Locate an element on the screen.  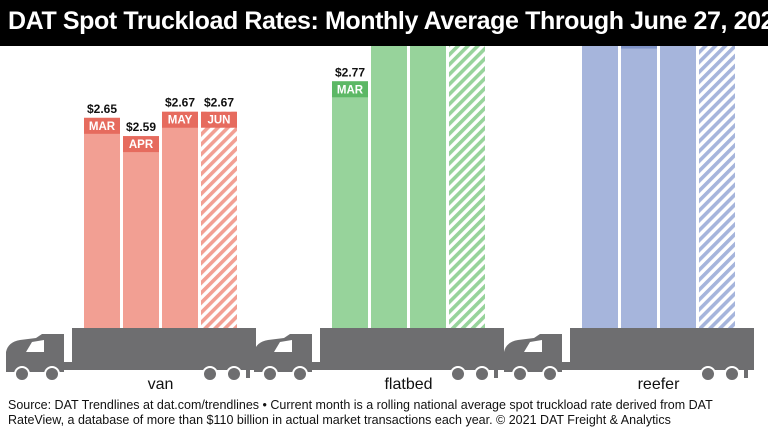
month-label: JUN is located at coordinates (218, 121).